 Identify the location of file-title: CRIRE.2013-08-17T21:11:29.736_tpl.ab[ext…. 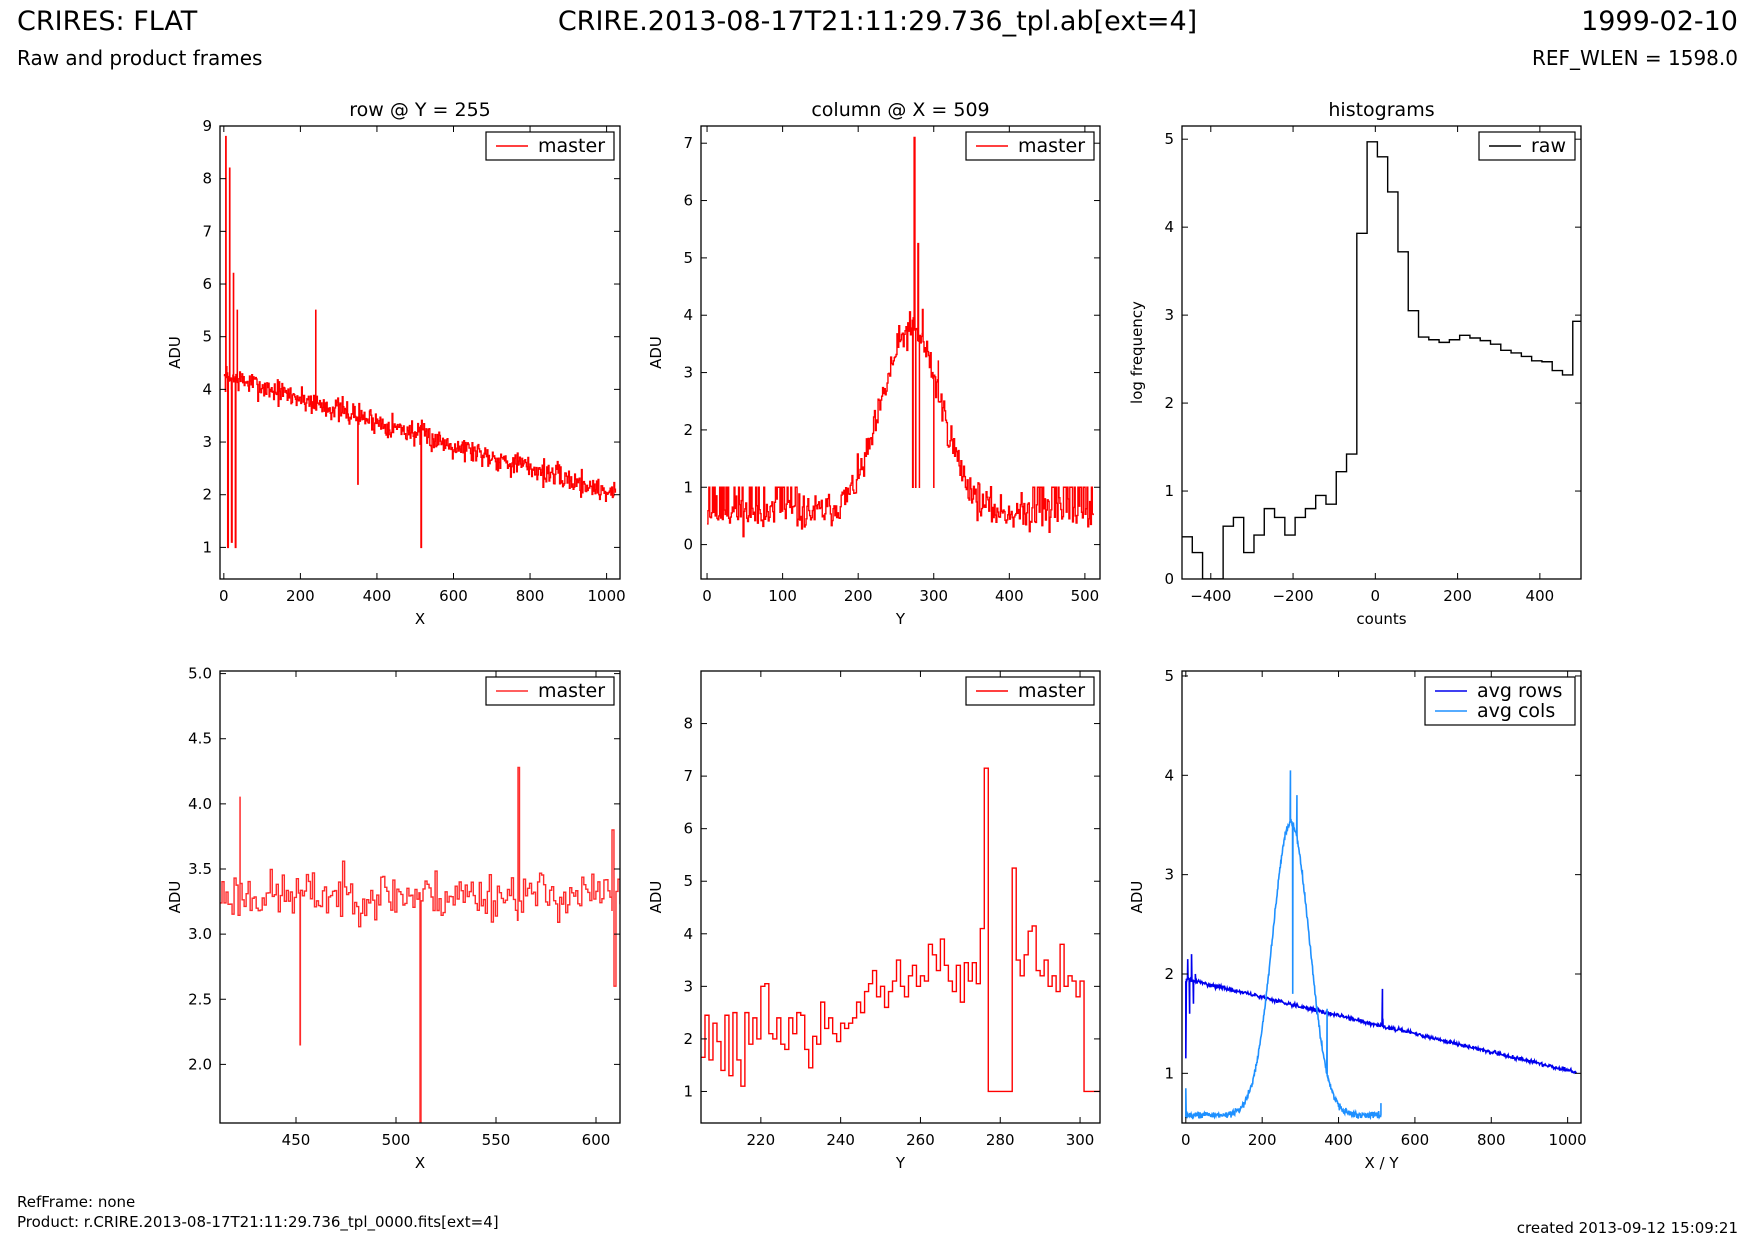
(877, 21).